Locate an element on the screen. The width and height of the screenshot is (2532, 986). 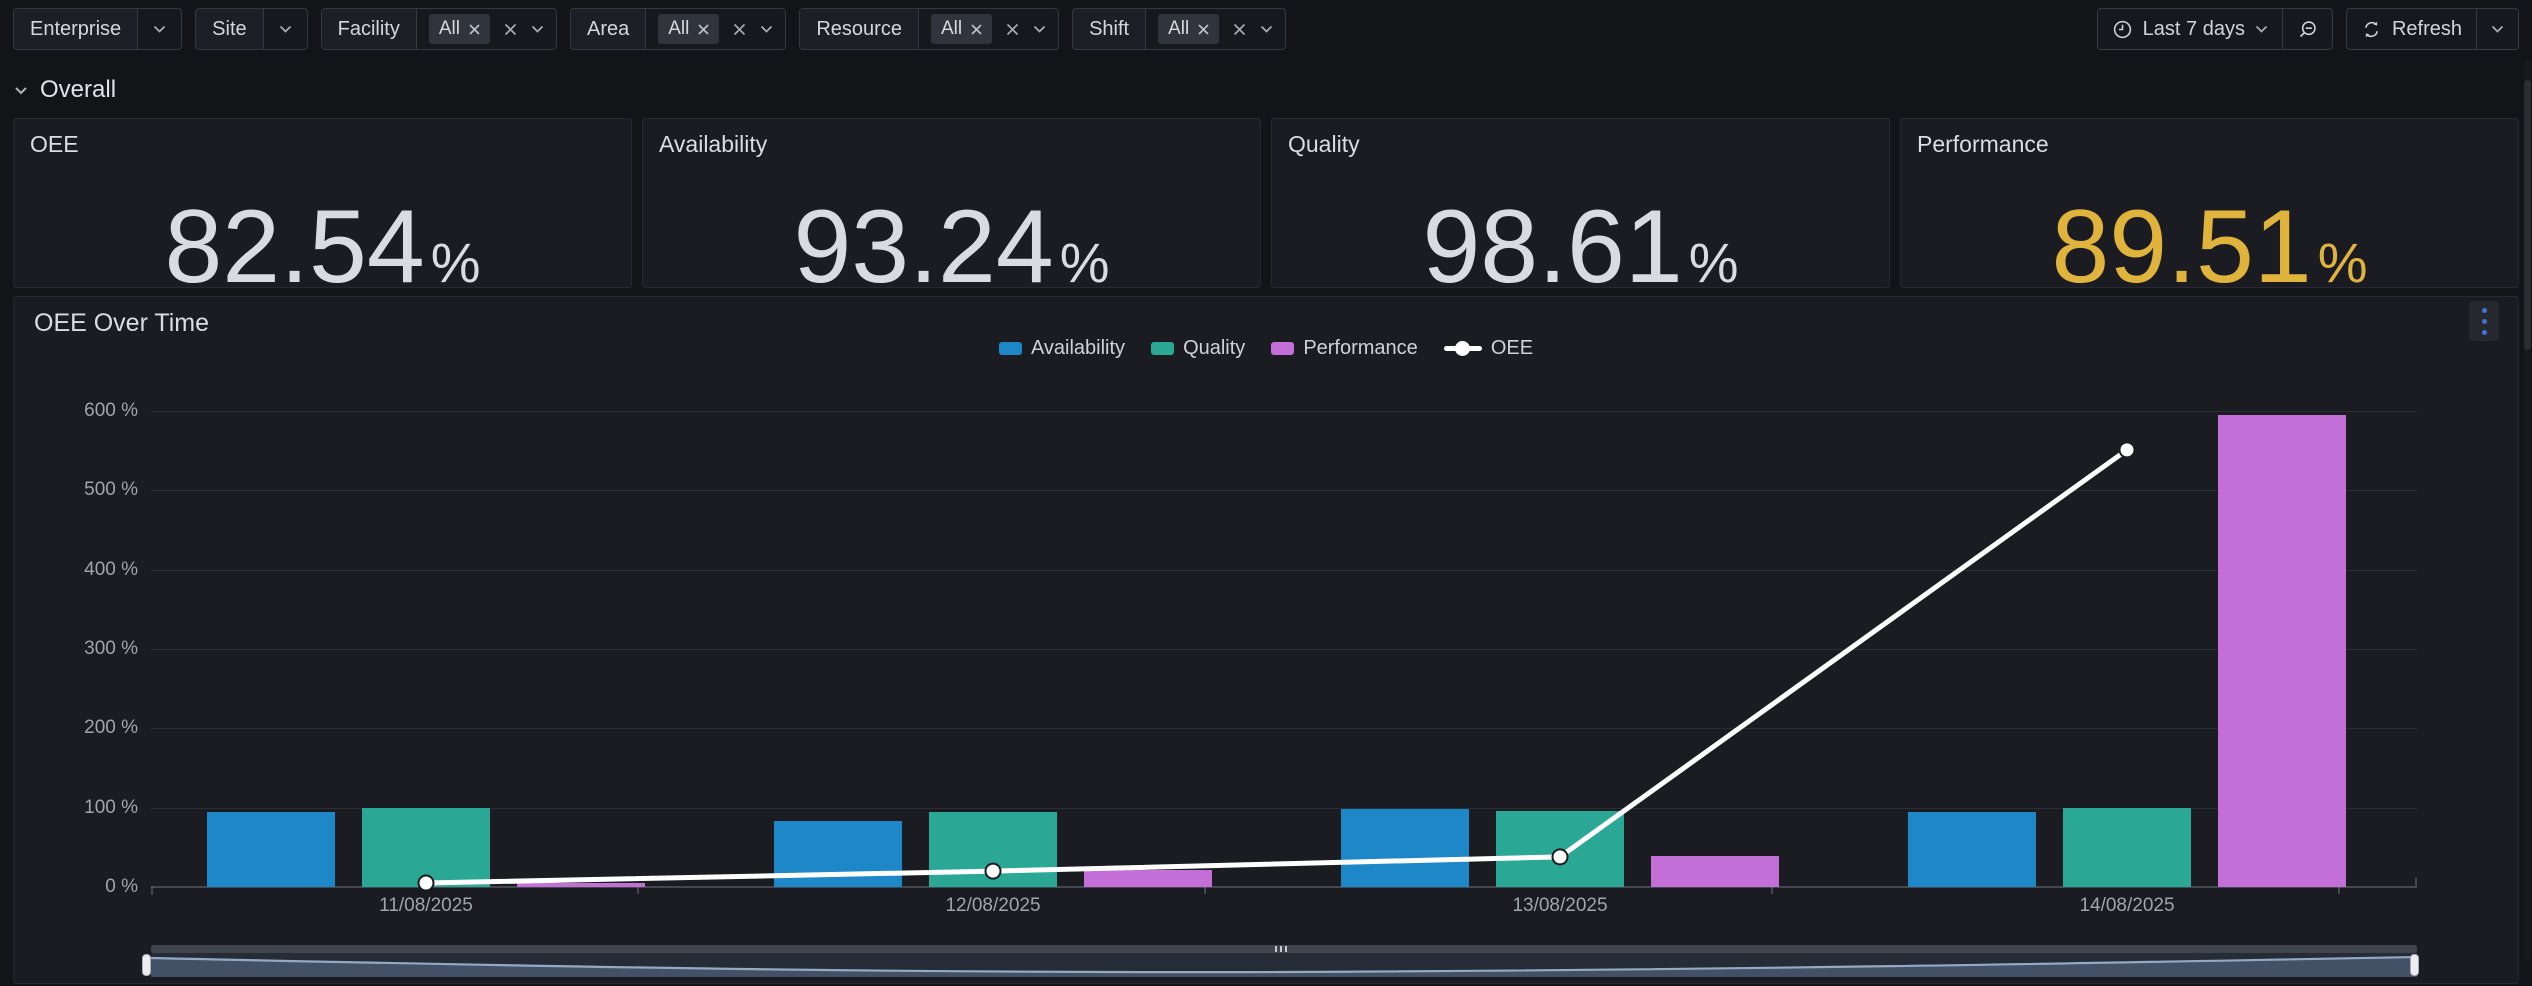
filter-site-dropdown is located at coordinates (285, 29).